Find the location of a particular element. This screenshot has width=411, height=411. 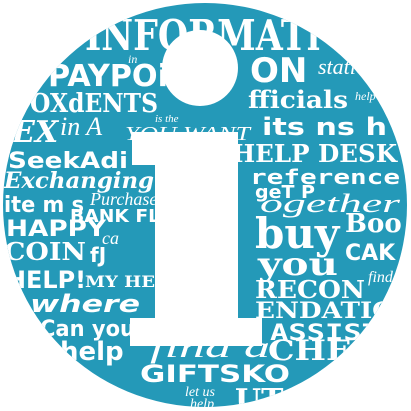

word: SeekAdi is located at coordinates (68, 161).